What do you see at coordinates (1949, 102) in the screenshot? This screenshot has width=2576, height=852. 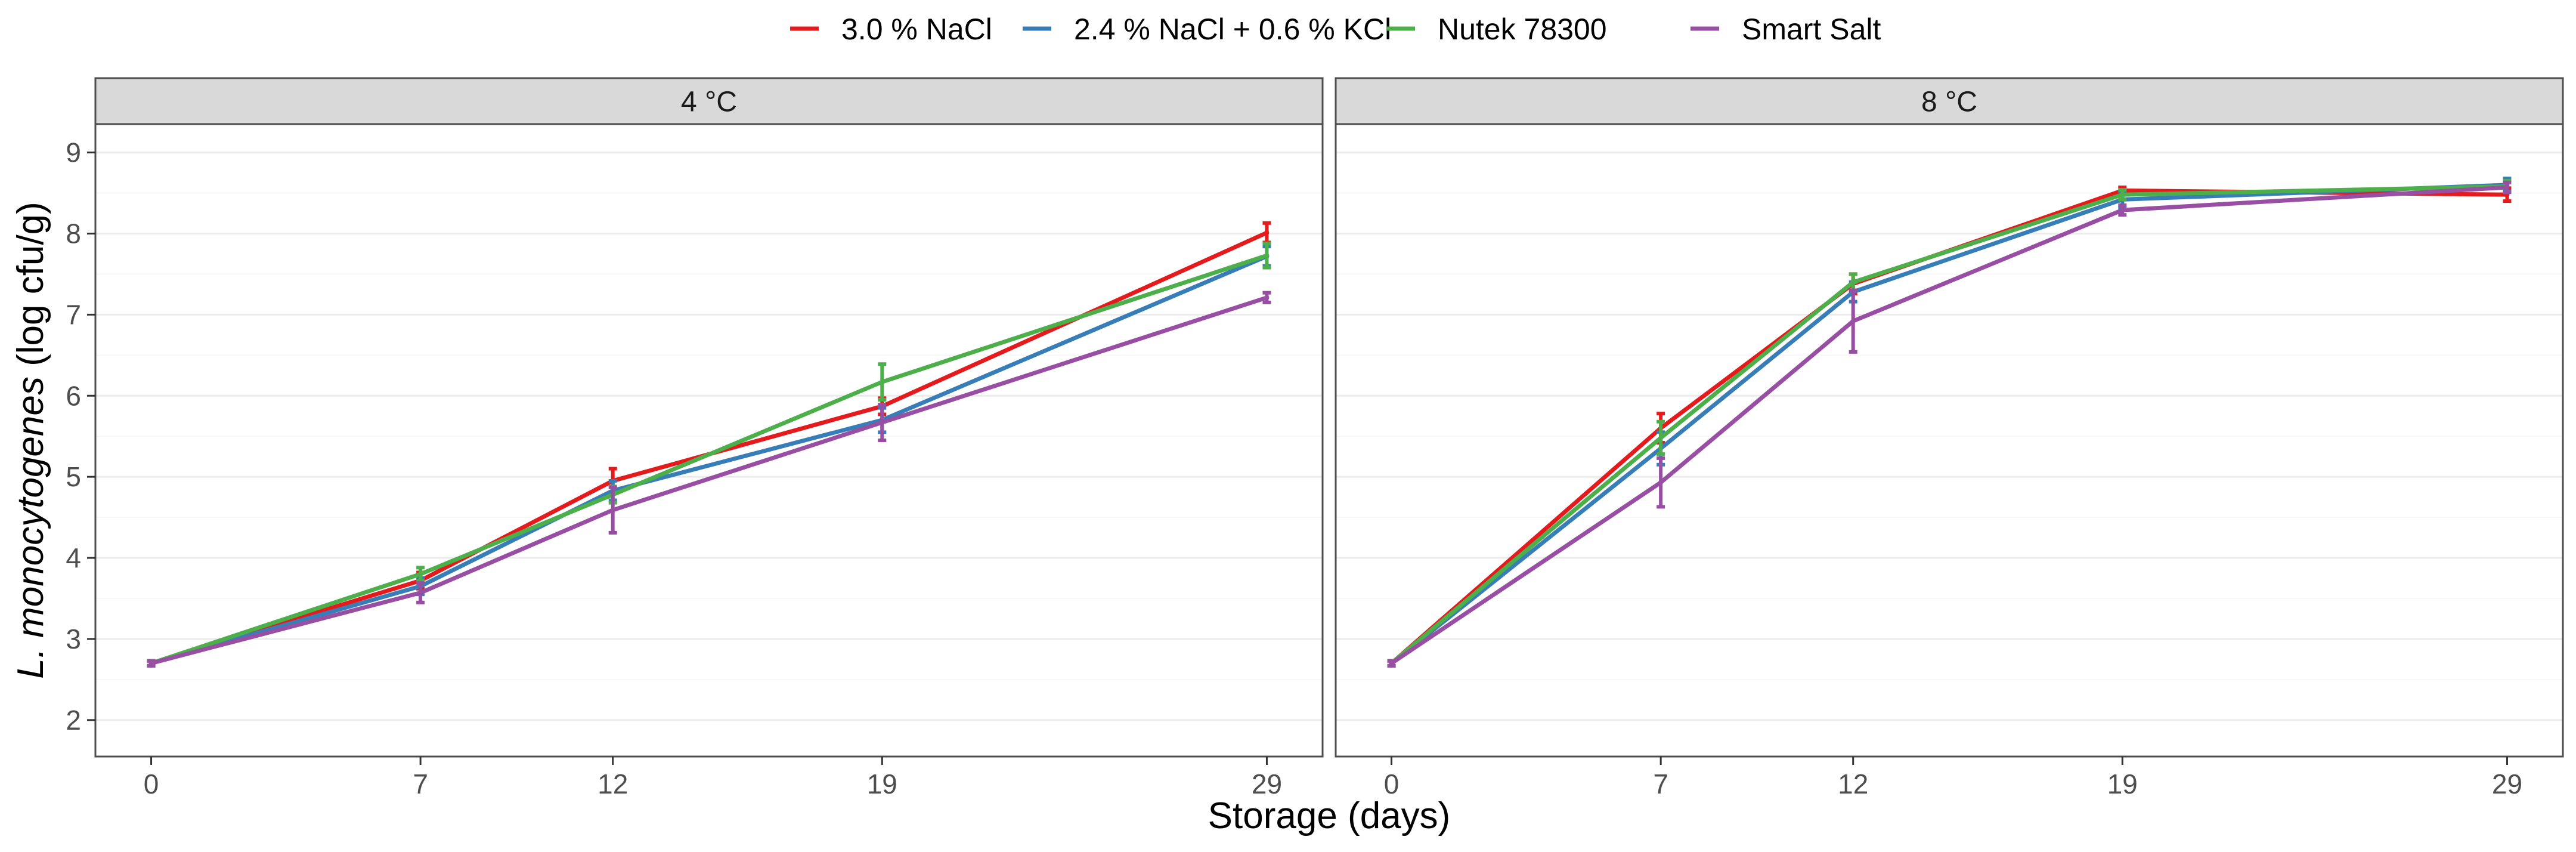 I see `panel-title: 8 °C` at bounding box center [1949, 102].